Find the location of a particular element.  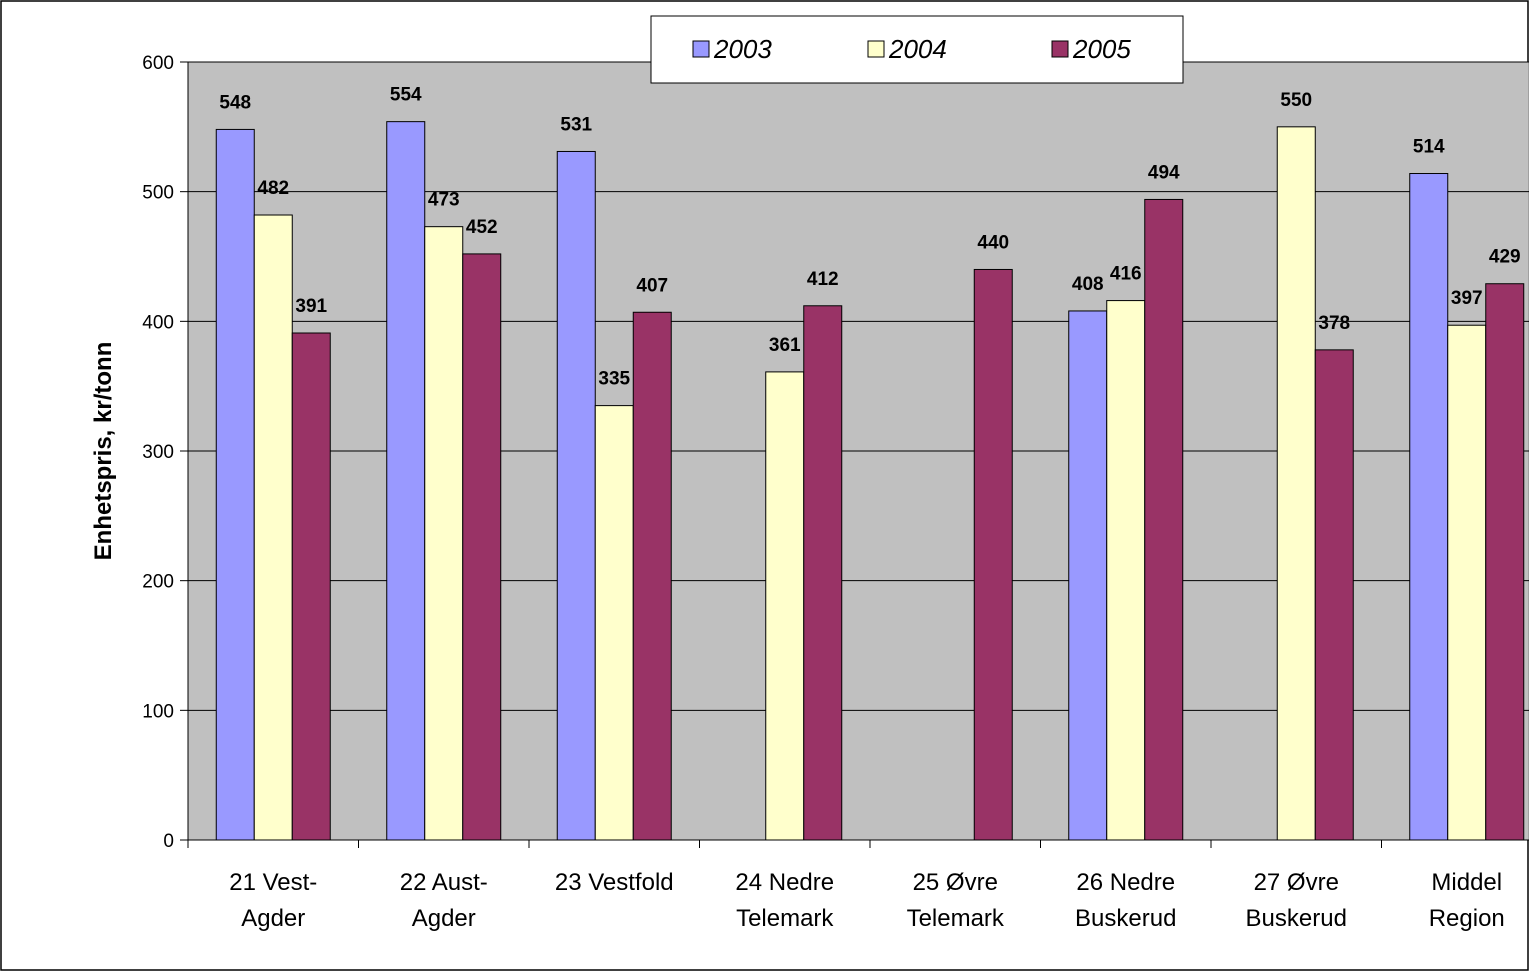

data-label-2003-5: 408 is located at coordinates (1088, 284).